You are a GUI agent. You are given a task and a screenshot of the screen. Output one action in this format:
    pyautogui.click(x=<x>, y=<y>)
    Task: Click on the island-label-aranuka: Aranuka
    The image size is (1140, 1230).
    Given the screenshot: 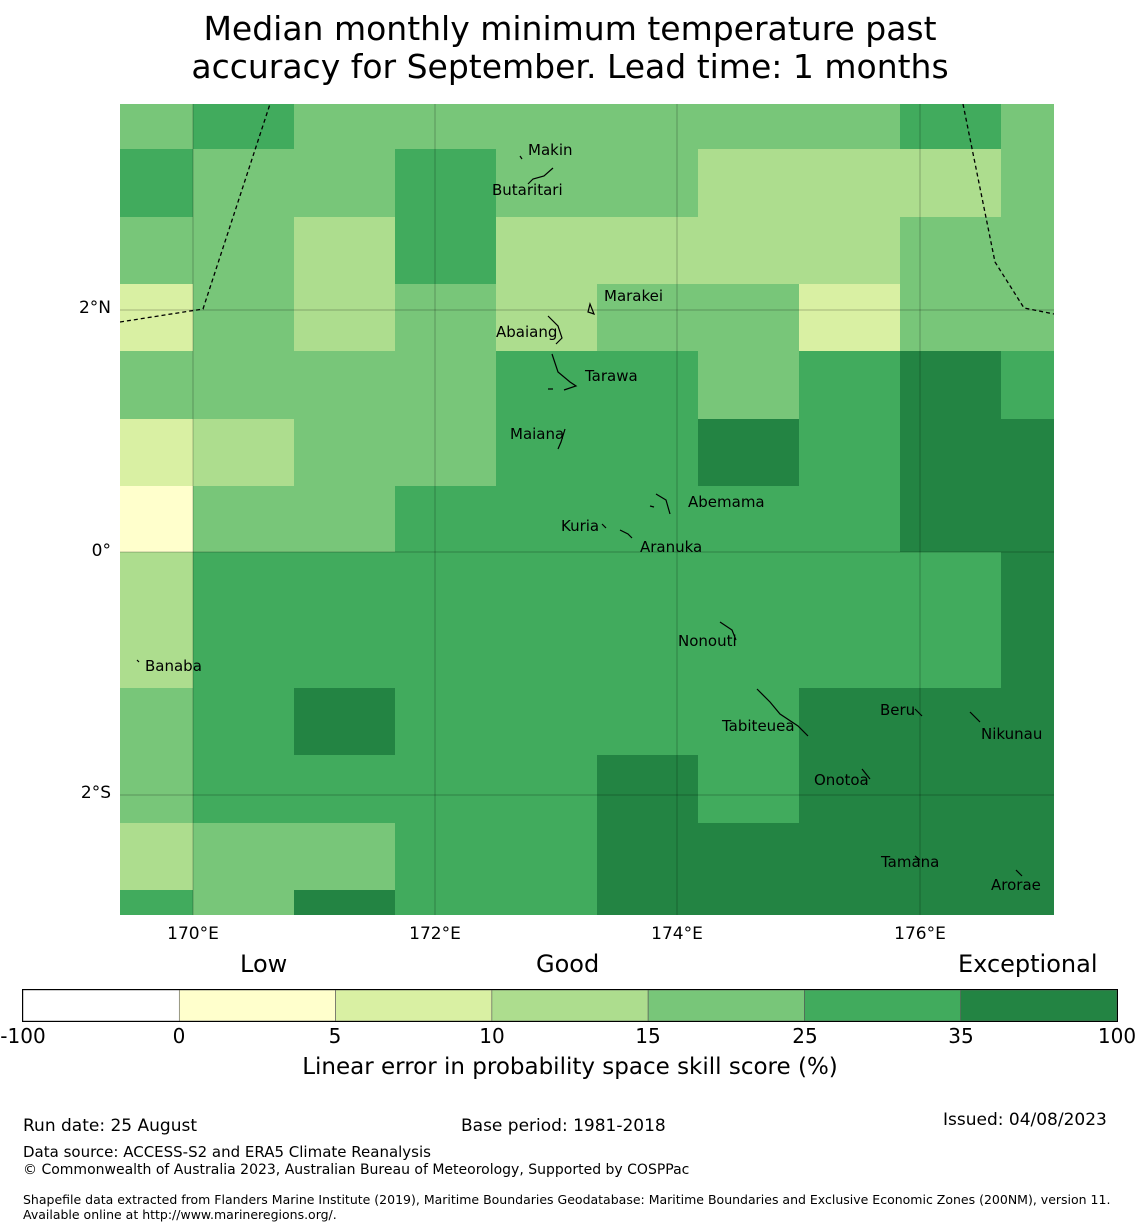 What is the action you would take?
    pyautogui.click(x=671, y=547)
    